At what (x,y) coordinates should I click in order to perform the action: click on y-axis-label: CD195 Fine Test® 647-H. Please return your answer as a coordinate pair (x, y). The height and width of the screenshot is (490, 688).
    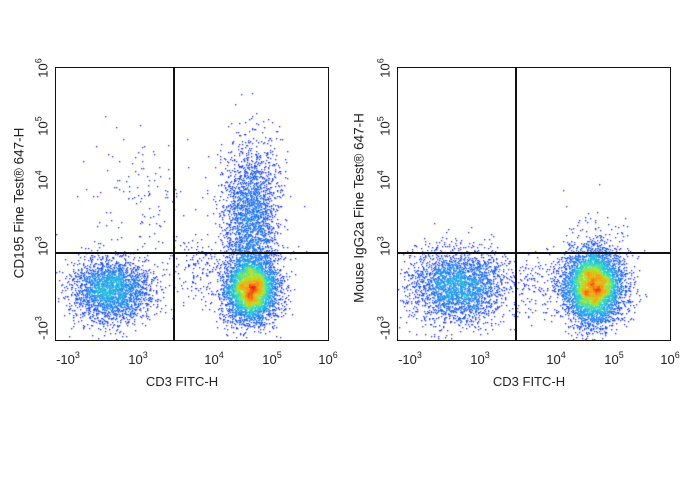
    Looking at the image, I should click on (19, 203).